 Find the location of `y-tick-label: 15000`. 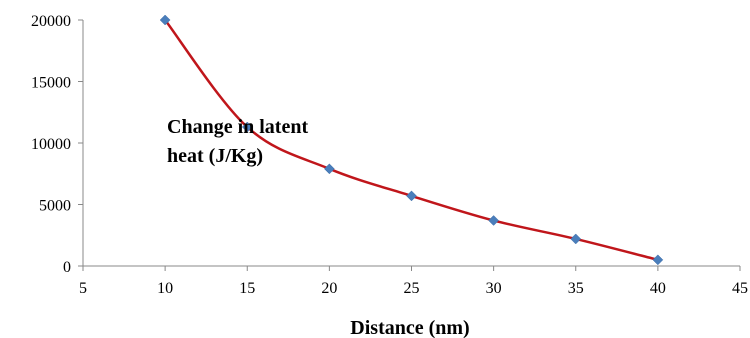

y-tick-label: 15000 is located at coordinates (51, 83).